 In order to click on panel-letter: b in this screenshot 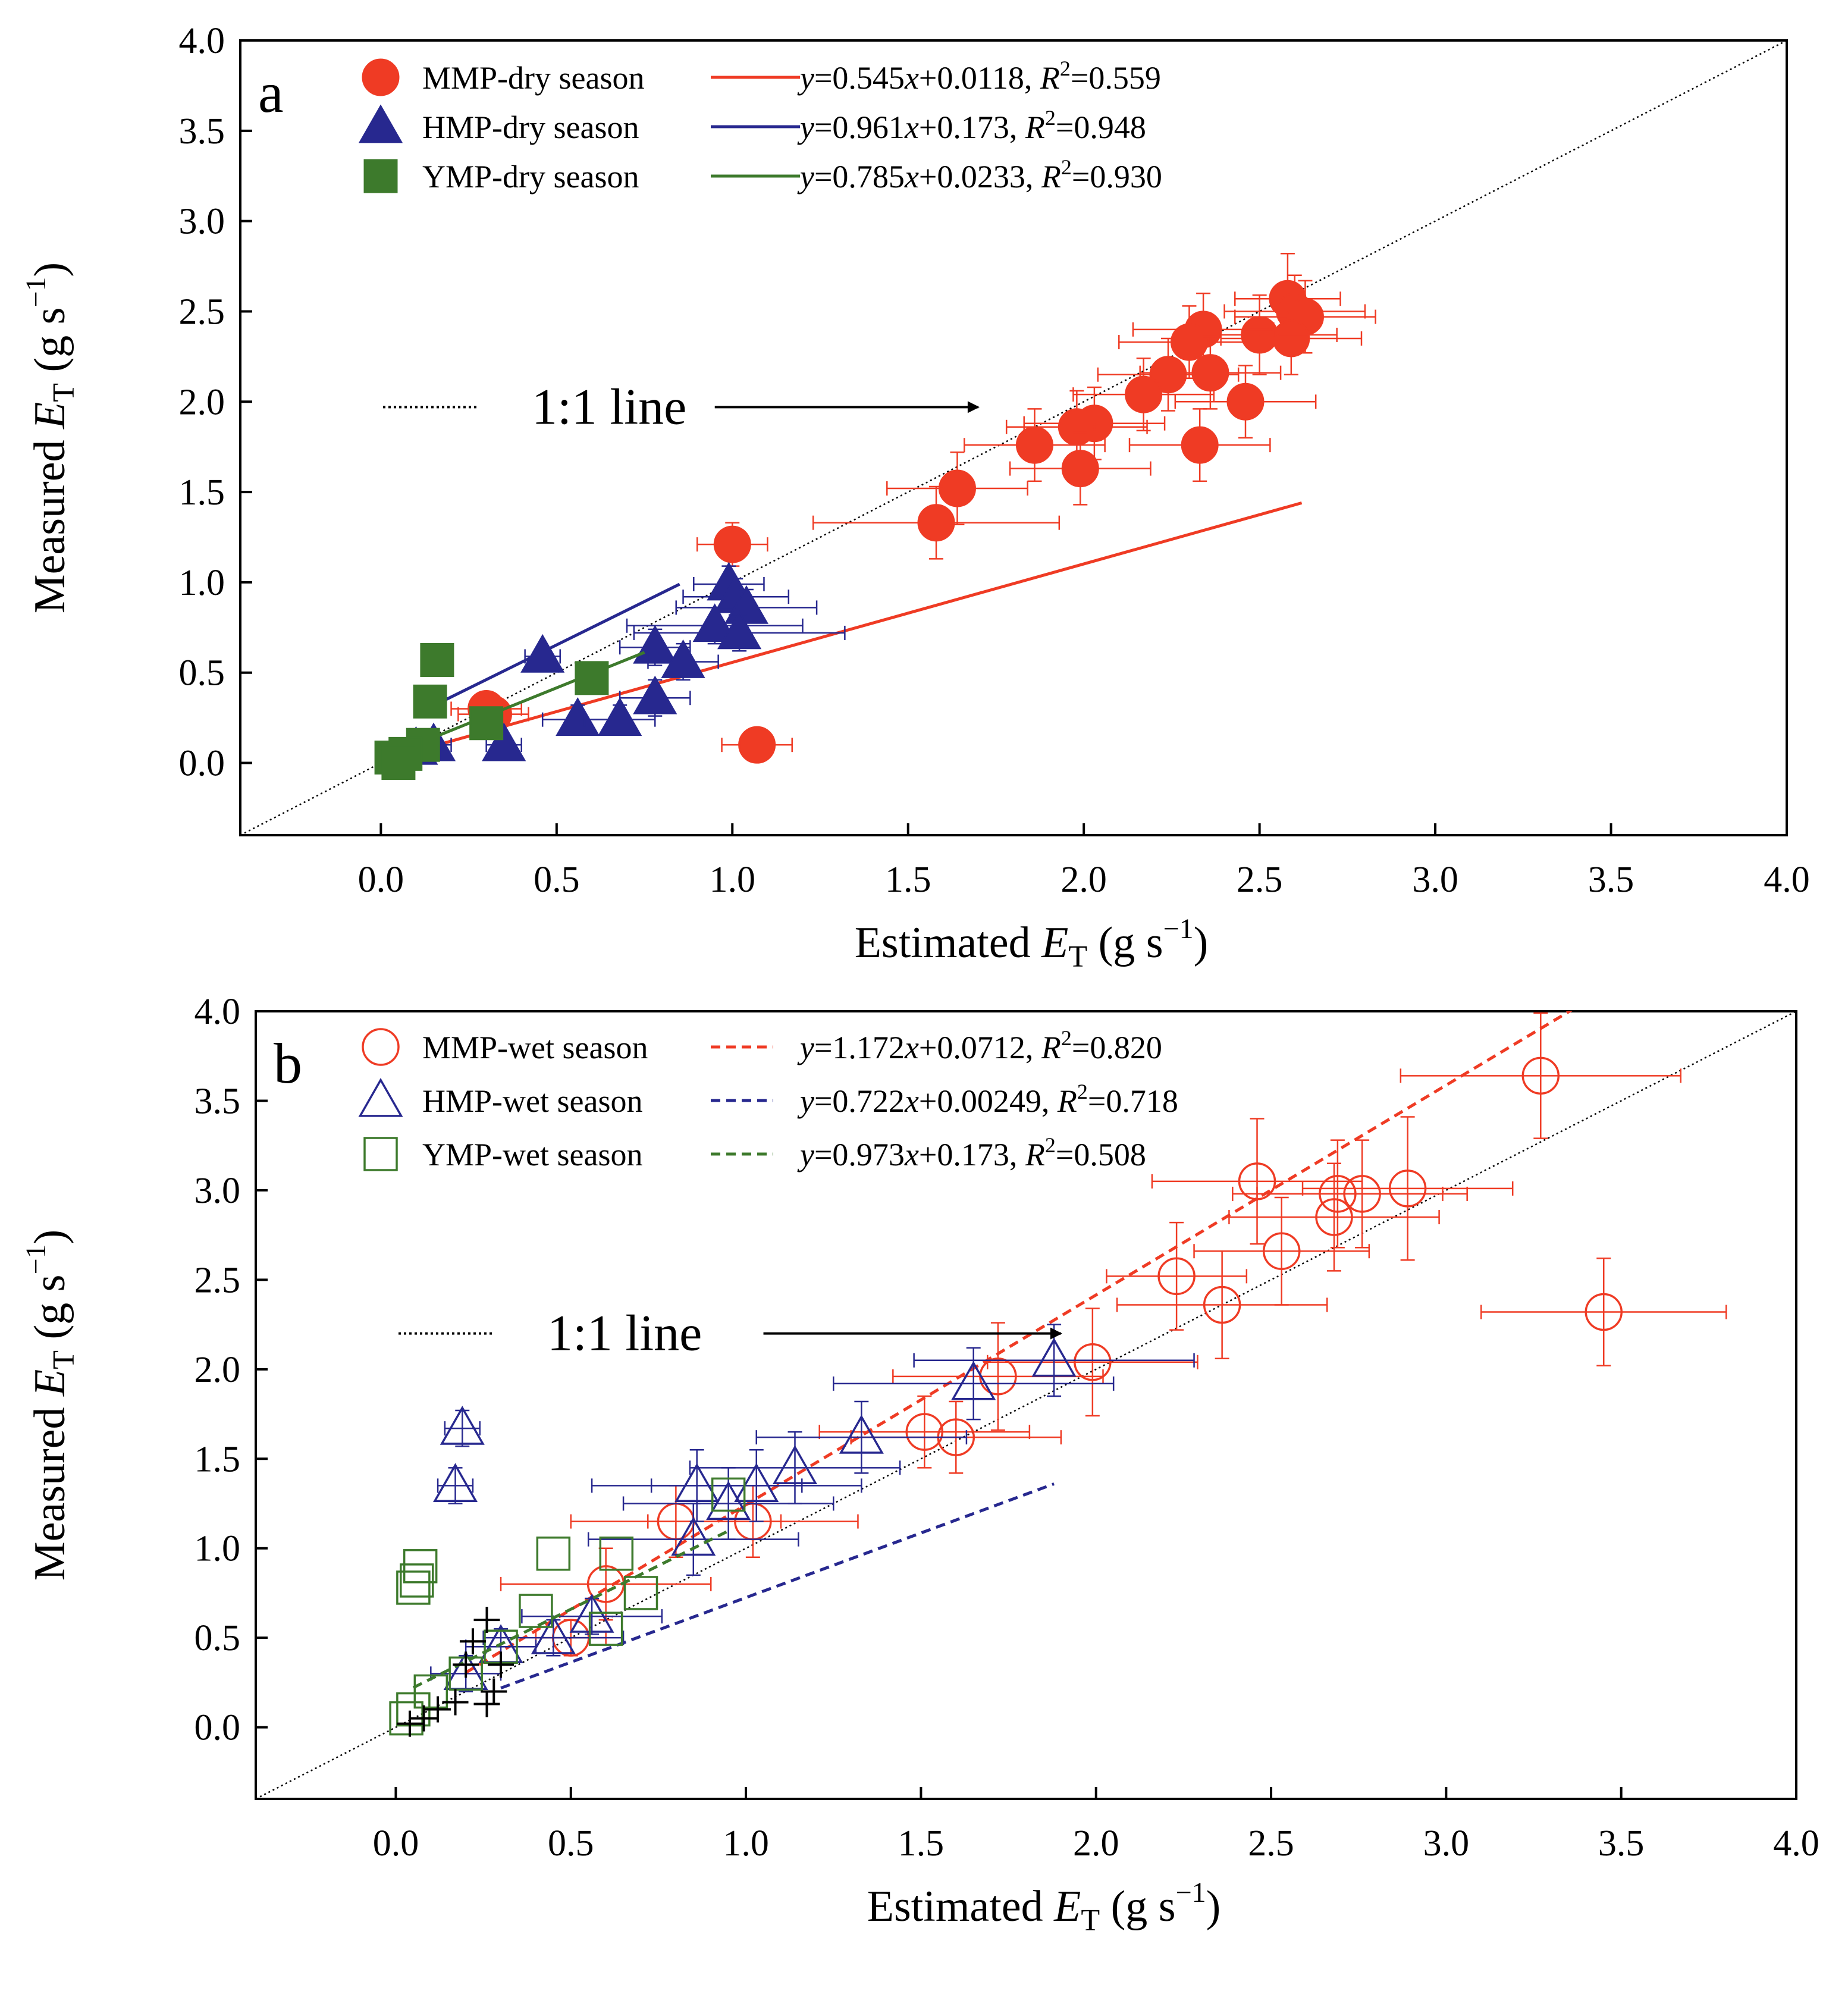, I will do `click(288, 1063)`.